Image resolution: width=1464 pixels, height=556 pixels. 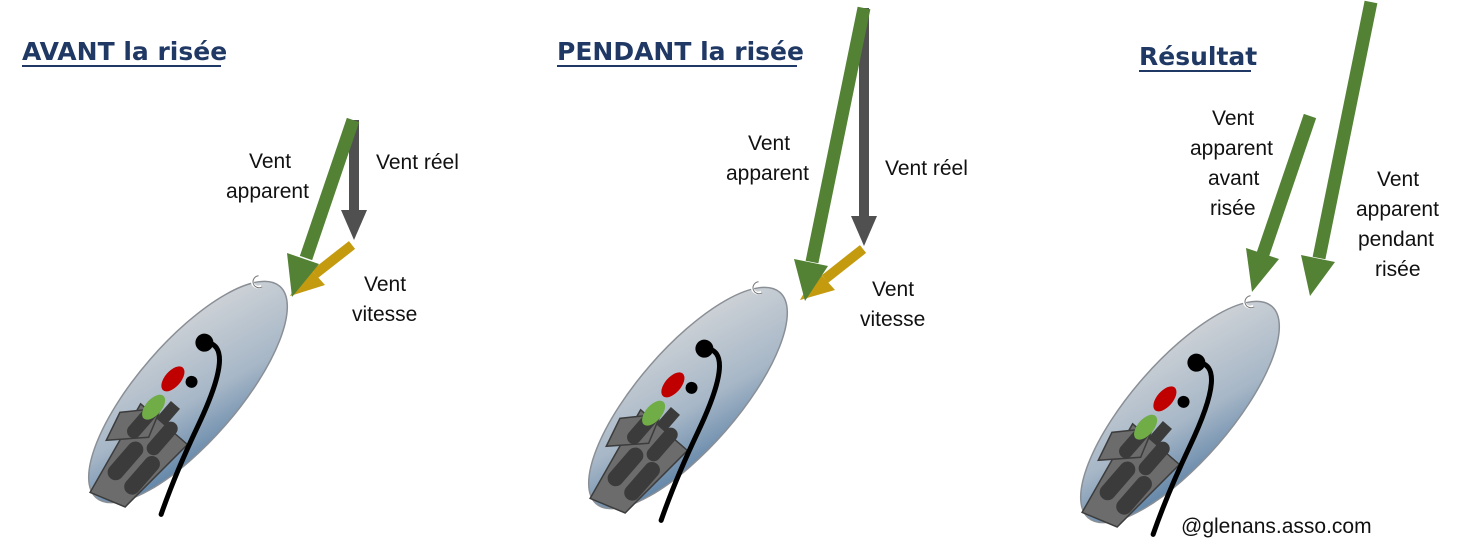 What do you see at coordinates (1276, 526) in the screenshot?
I see `credit-text: @glenans.asso.com` at bounding box center [1276, 526].